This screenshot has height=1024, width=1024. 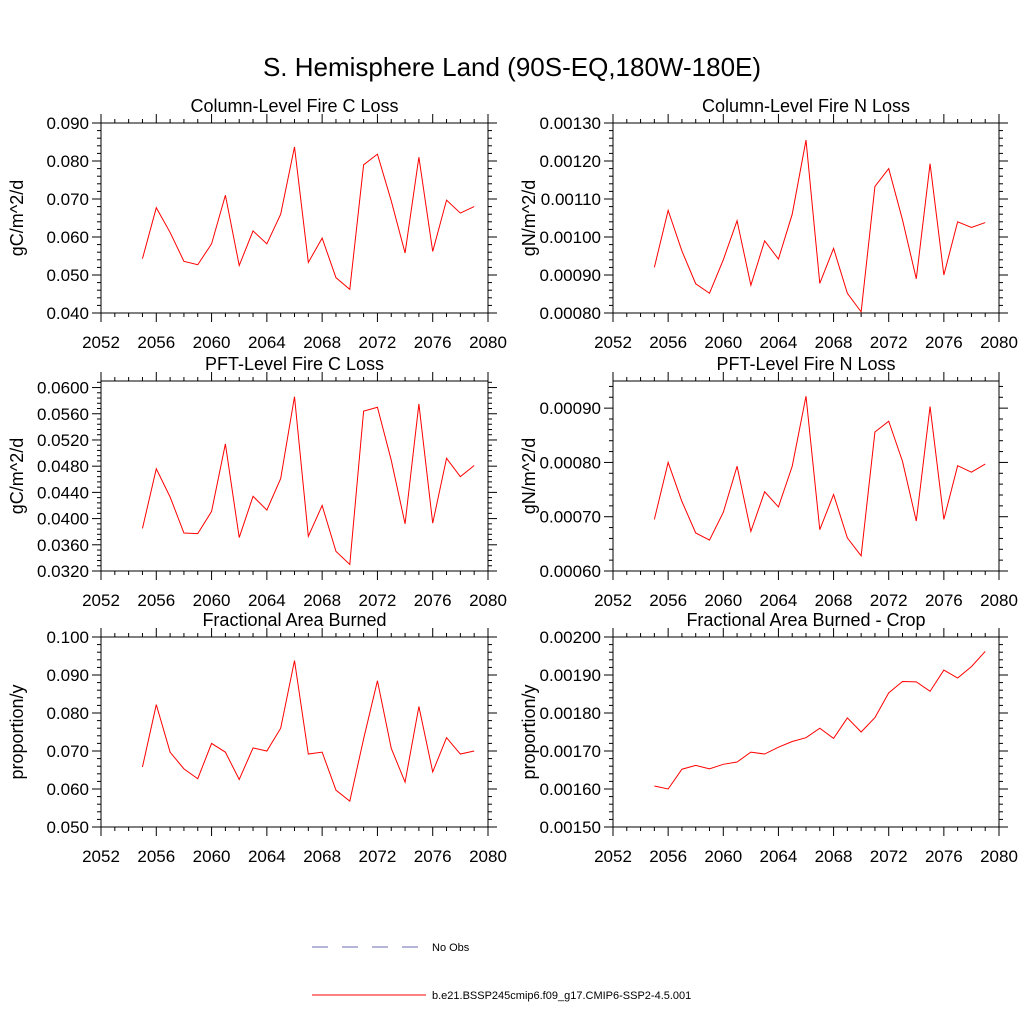 What do you see at coordinates (570, 789) in the screenshot?
I see `chart-5-ytick-label: 0.00160` at bounding box center [570, 789].